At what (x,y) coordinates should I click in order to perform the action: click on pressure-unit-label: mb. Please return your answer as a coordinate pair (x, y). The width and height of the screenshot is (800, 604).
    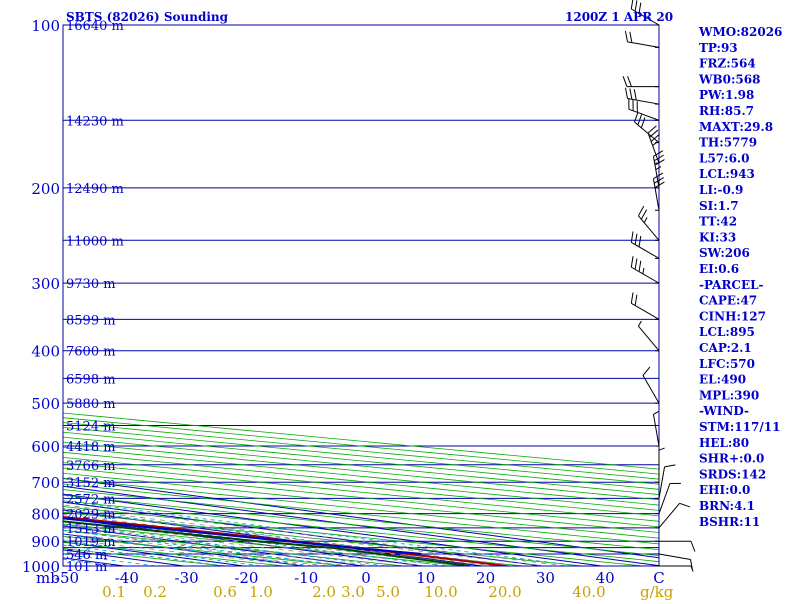
    Looking at the image, I should click on (48, 578).